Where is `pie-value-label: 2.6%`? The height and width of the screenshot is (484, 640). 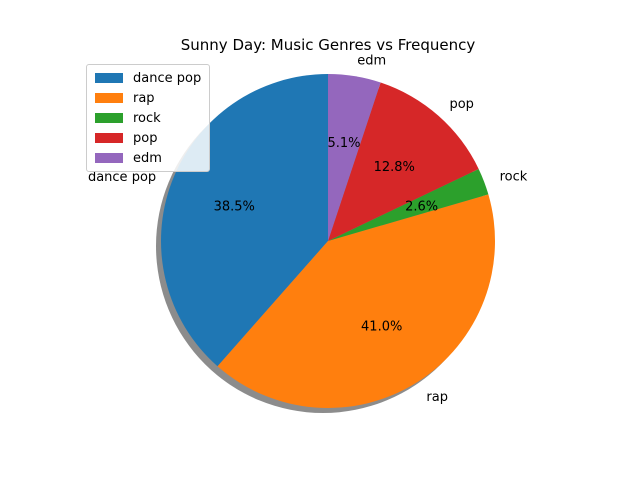 pie-value-label: 2.6% is located at coordinates (421, 206).